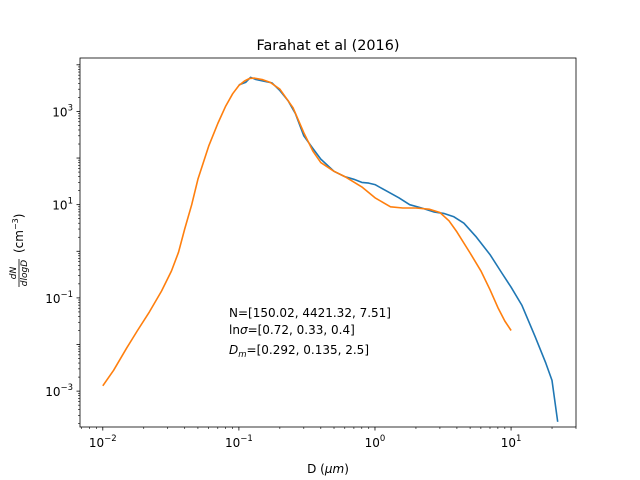 The image size is (640, 480). I want to click on annotation-dm: Dm=[0.292, 0.135, 2.5], so click(299, 351).